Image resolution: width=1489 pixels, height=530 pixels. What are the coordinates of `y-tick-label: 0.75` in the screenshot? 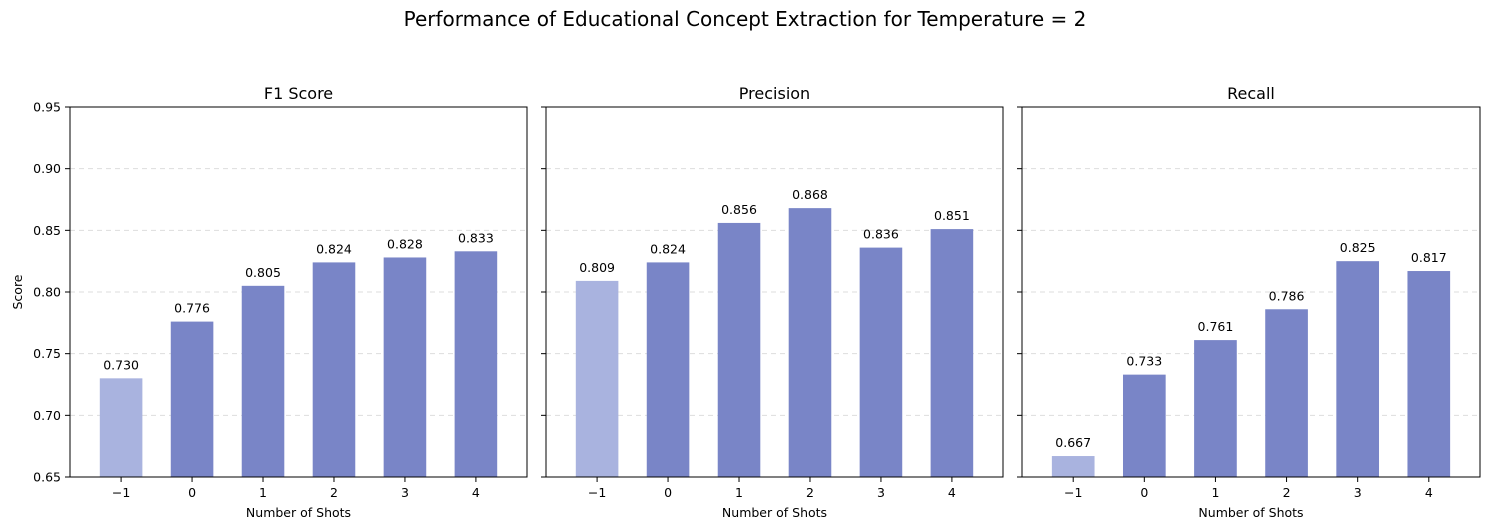 It's located at (47, 353).